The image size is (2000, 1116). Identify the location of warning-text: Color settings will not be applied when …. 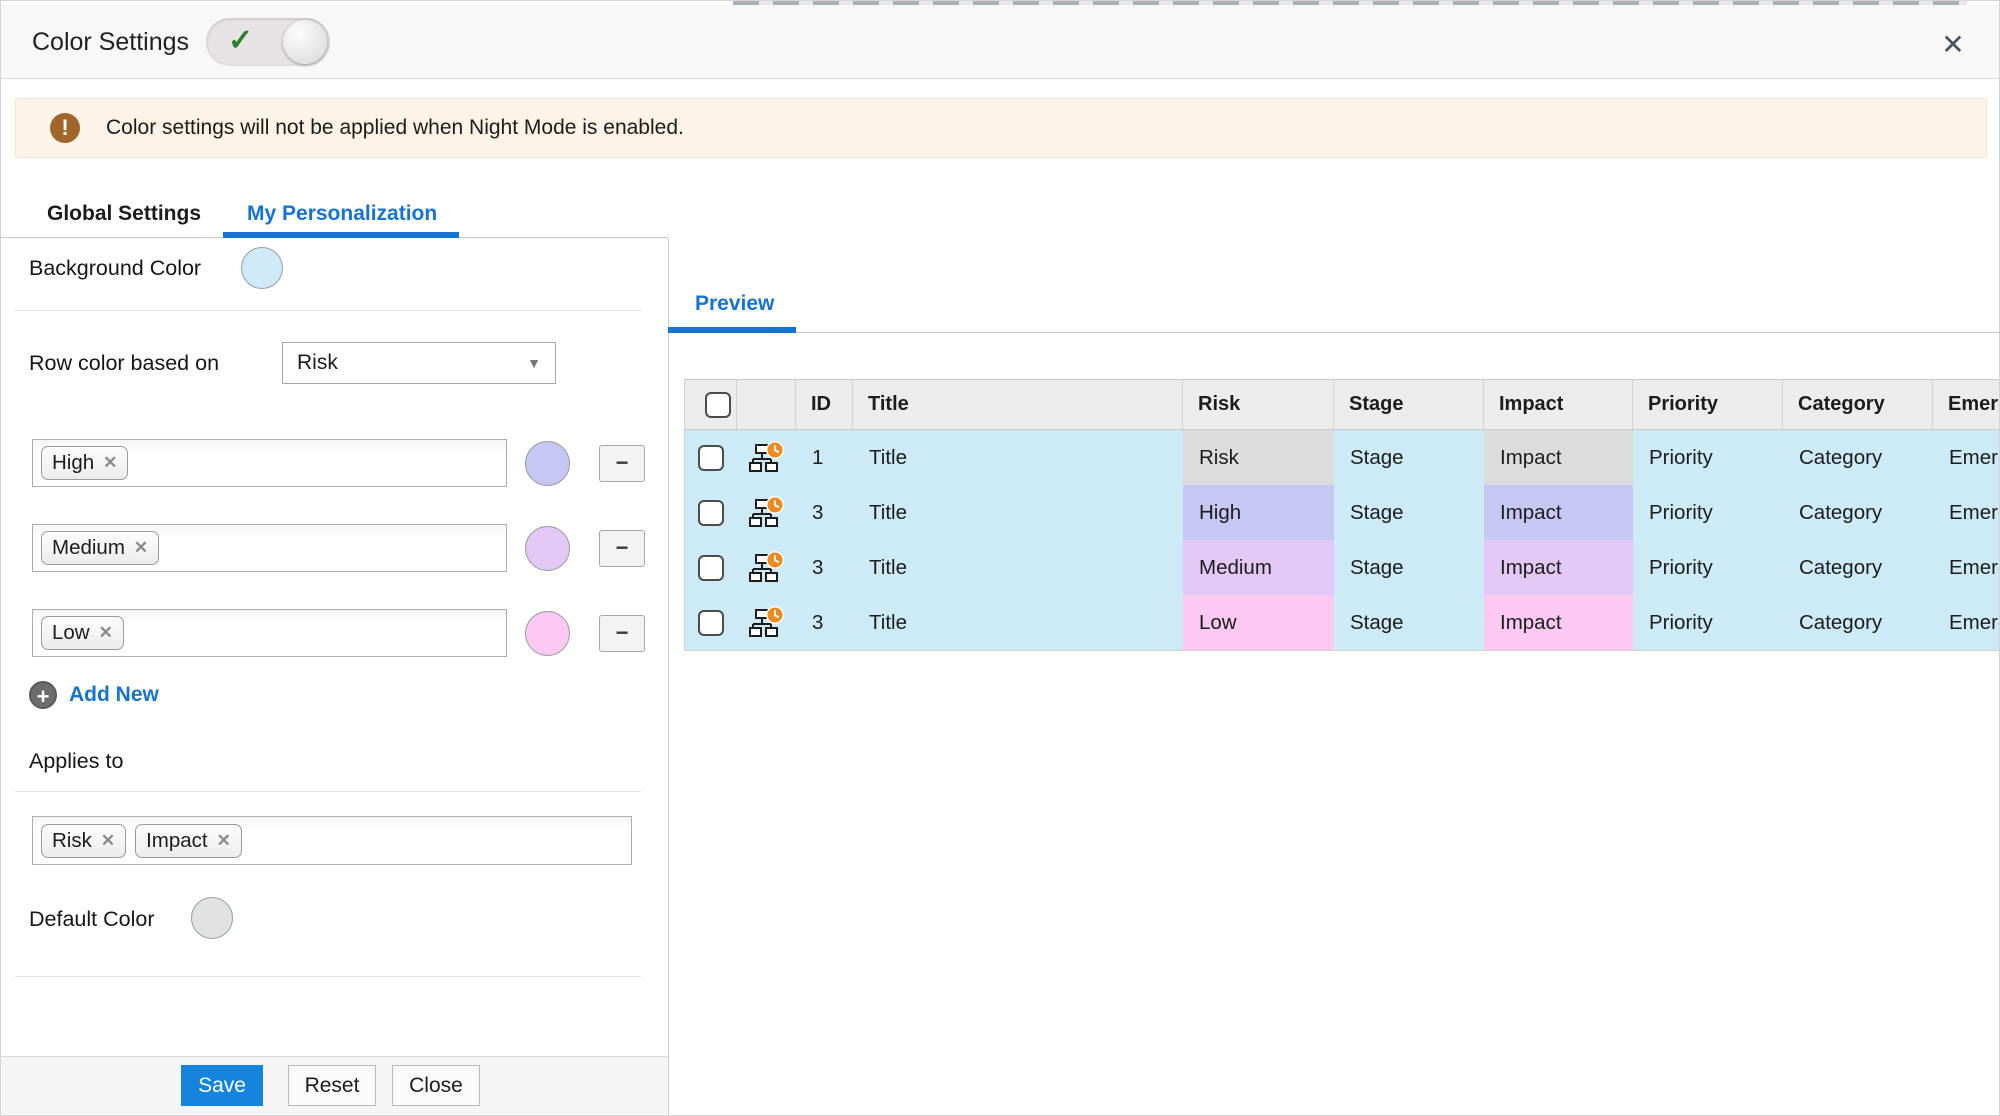
(395, 127).